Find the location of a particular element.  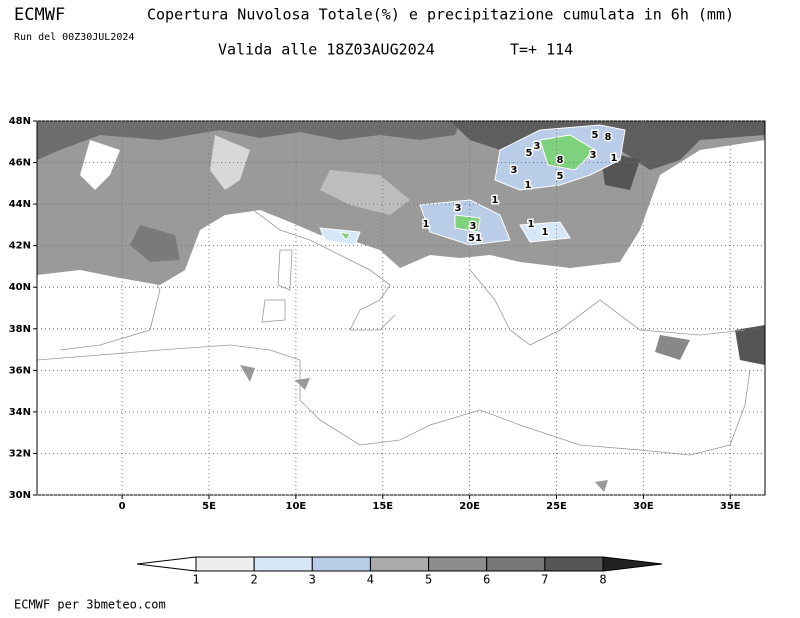

y-tick-label: 40N is located at coordinates (20, 287).